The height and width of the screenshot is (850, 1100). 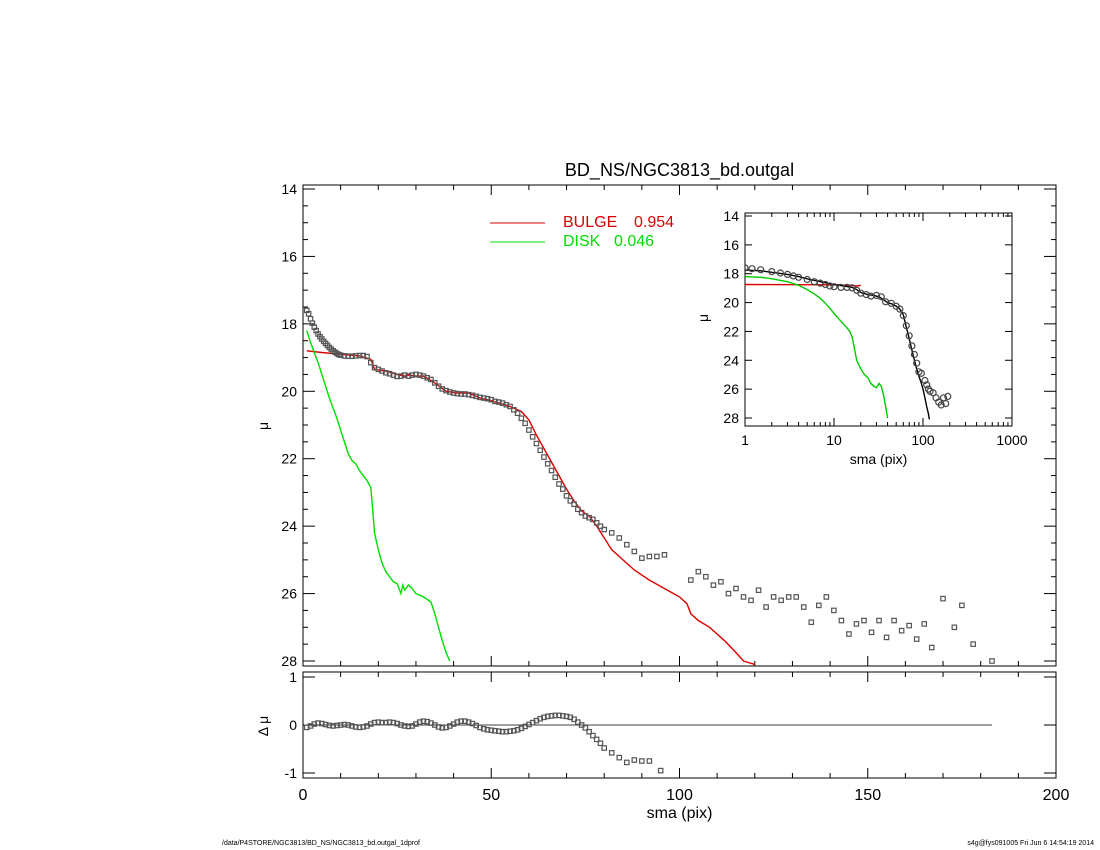 What do you see at coordinates (731, 303) in the screenshot?
I see `inset-ytick-label: 20` at bounding box center [731, 303].